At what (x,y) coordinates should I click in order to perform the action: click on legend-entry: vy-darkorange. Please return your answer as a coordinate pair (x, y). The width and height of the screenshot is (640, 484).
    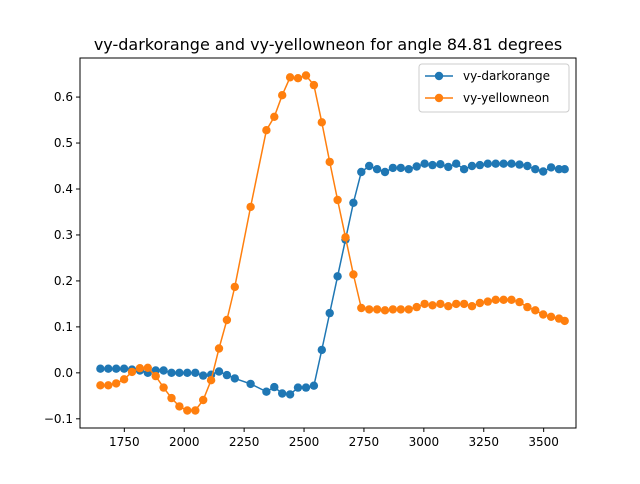
    Looking at the image, I should click on (487, 76).